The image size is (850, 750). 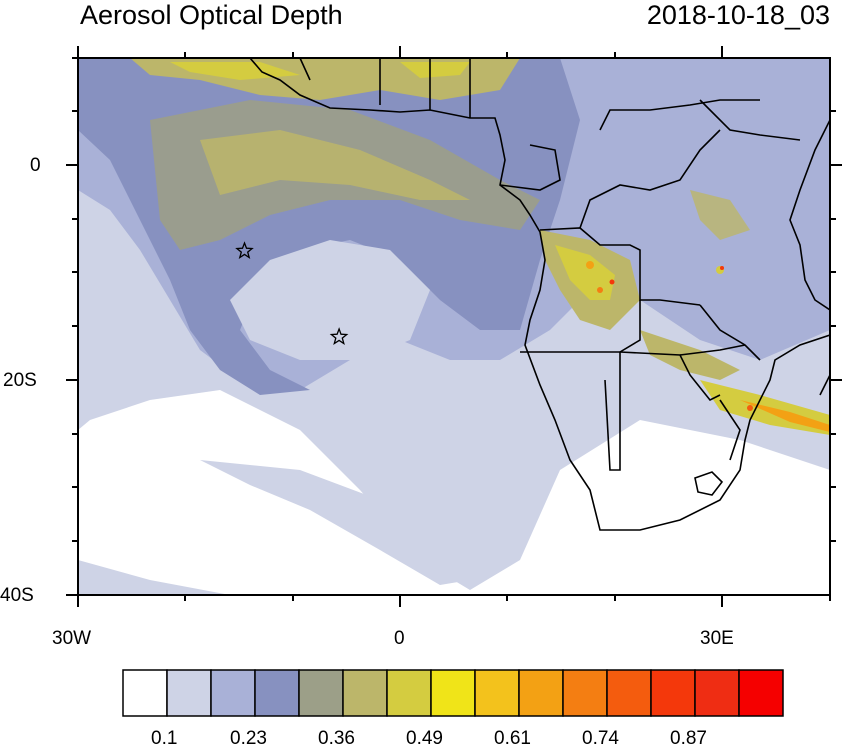 What do you see at coordinates (72, 638) in the screenshot?
I see `x-label-30w: 30W` at bounding box center [72, 638].